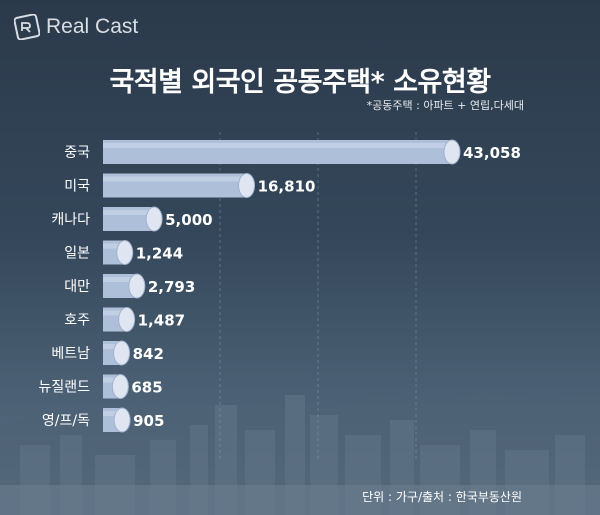 This screenshot has width=600, height=515. Describe the element at coordinates (146, 388) in the screenshot. I see `value-label: 685` at that location.